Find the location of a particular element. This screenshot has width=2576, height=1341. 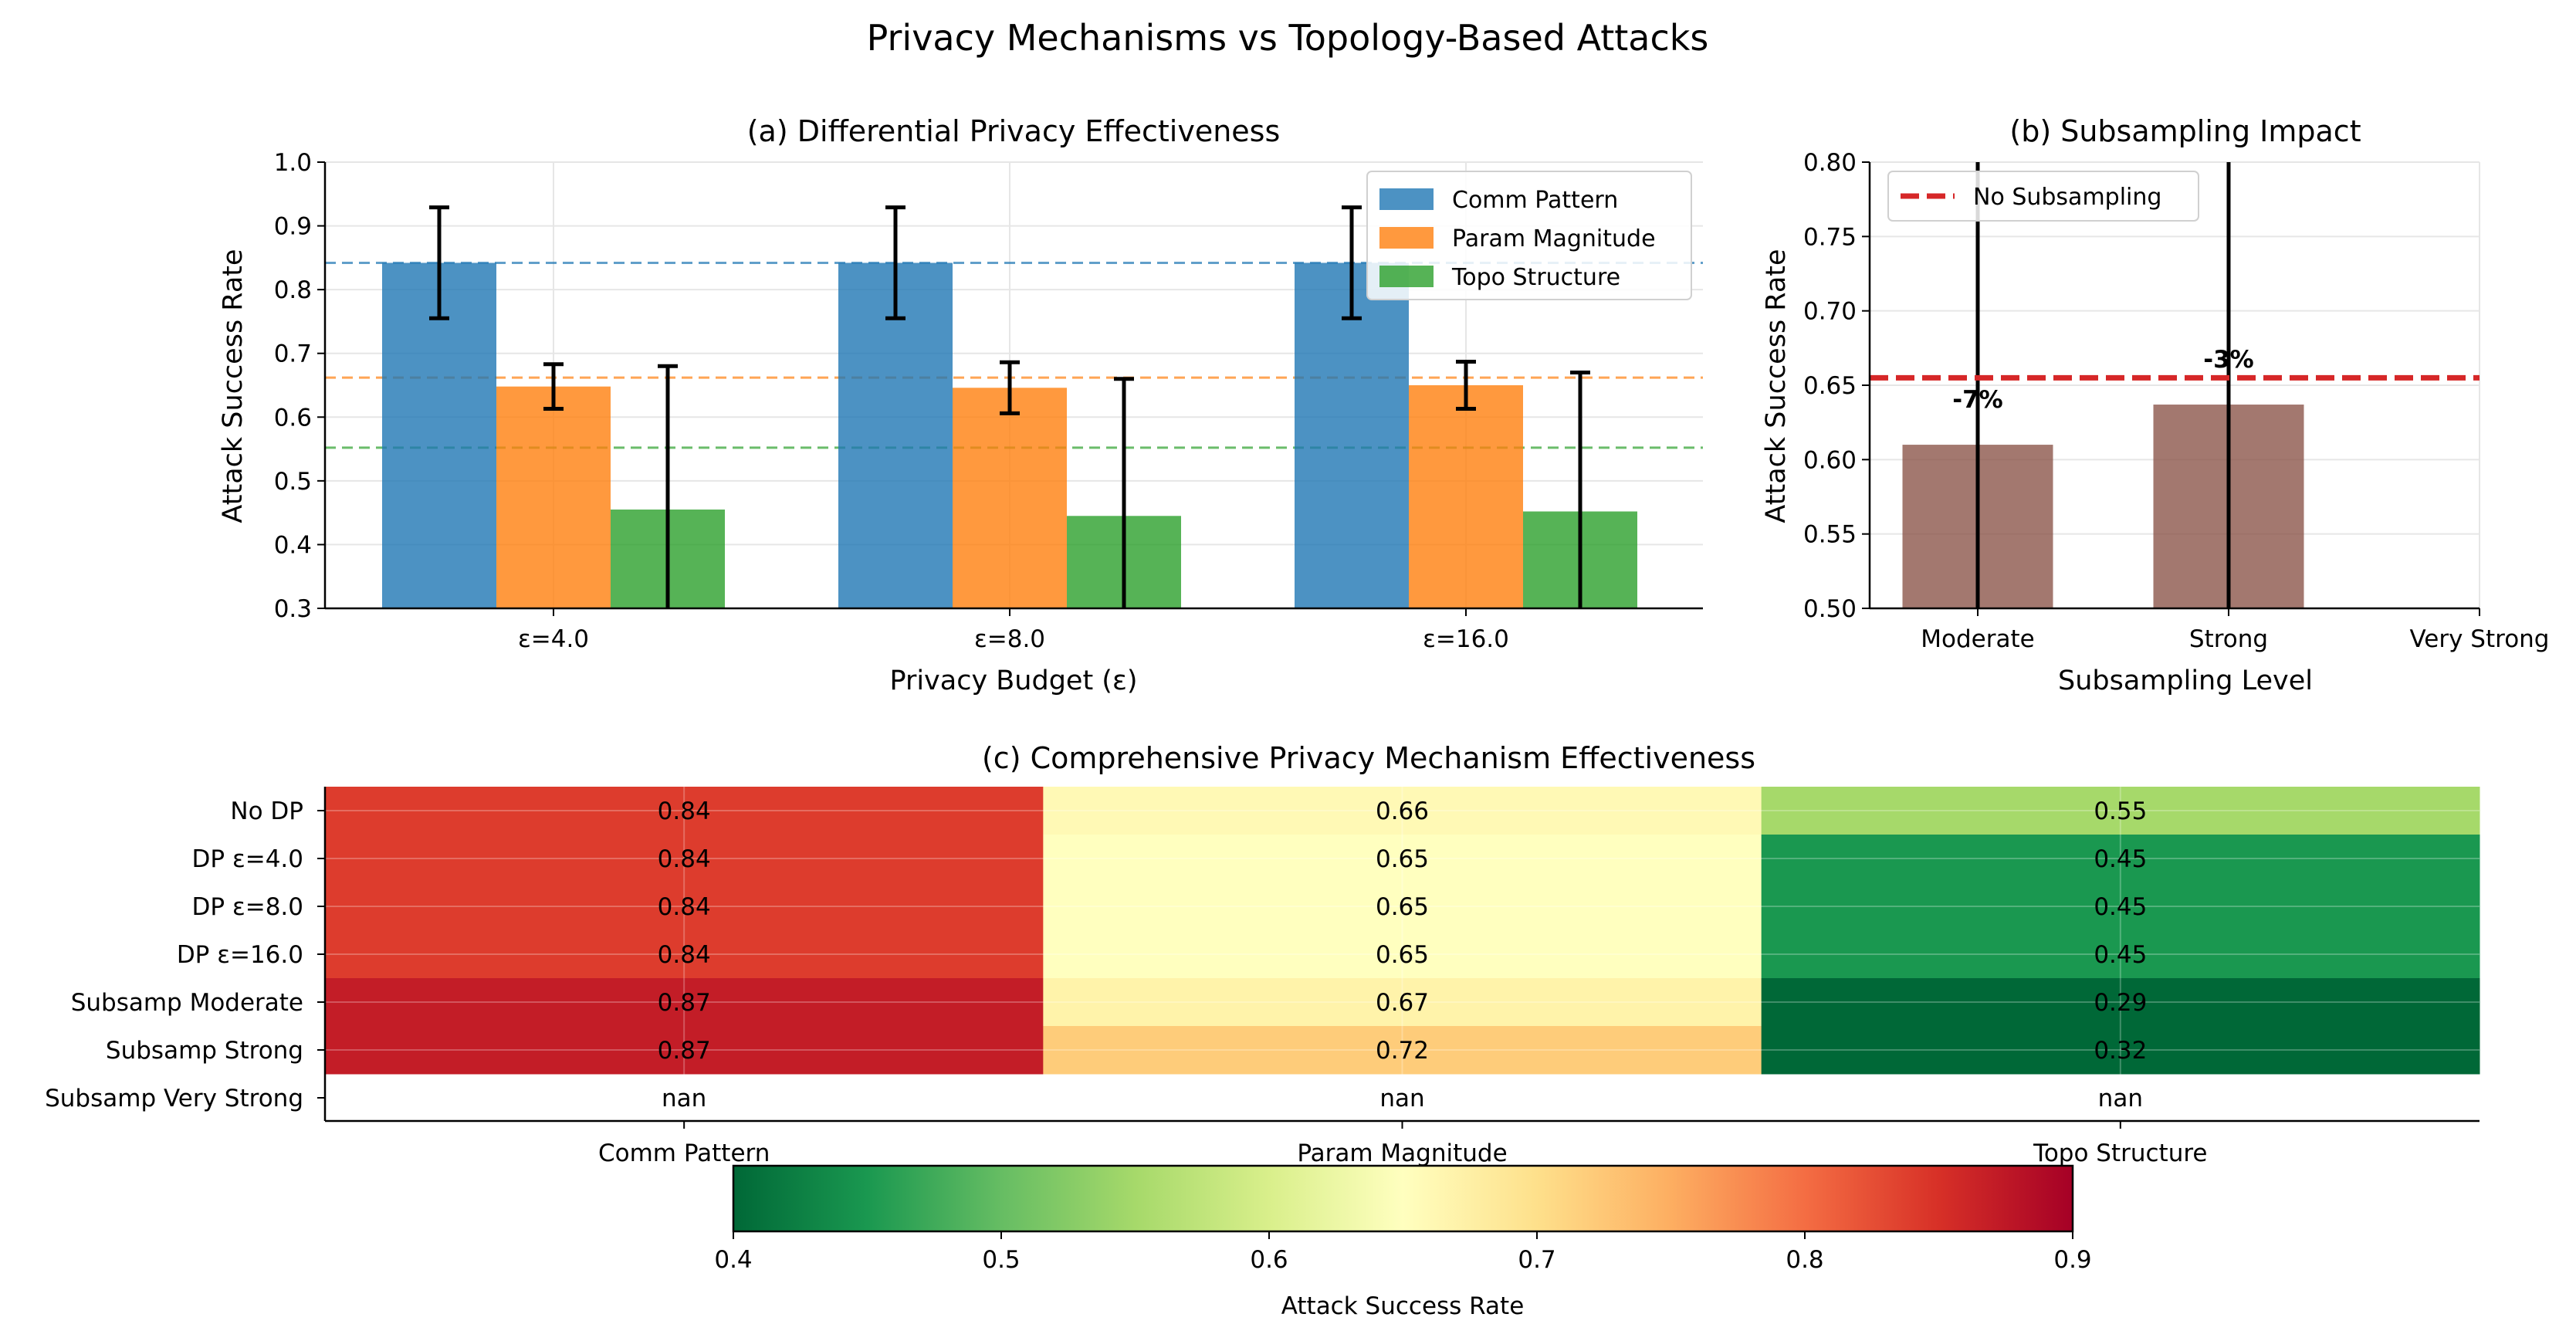

panel-a-xlabel: Privacy Budget (ε) is located at coordinates (1013, 680).